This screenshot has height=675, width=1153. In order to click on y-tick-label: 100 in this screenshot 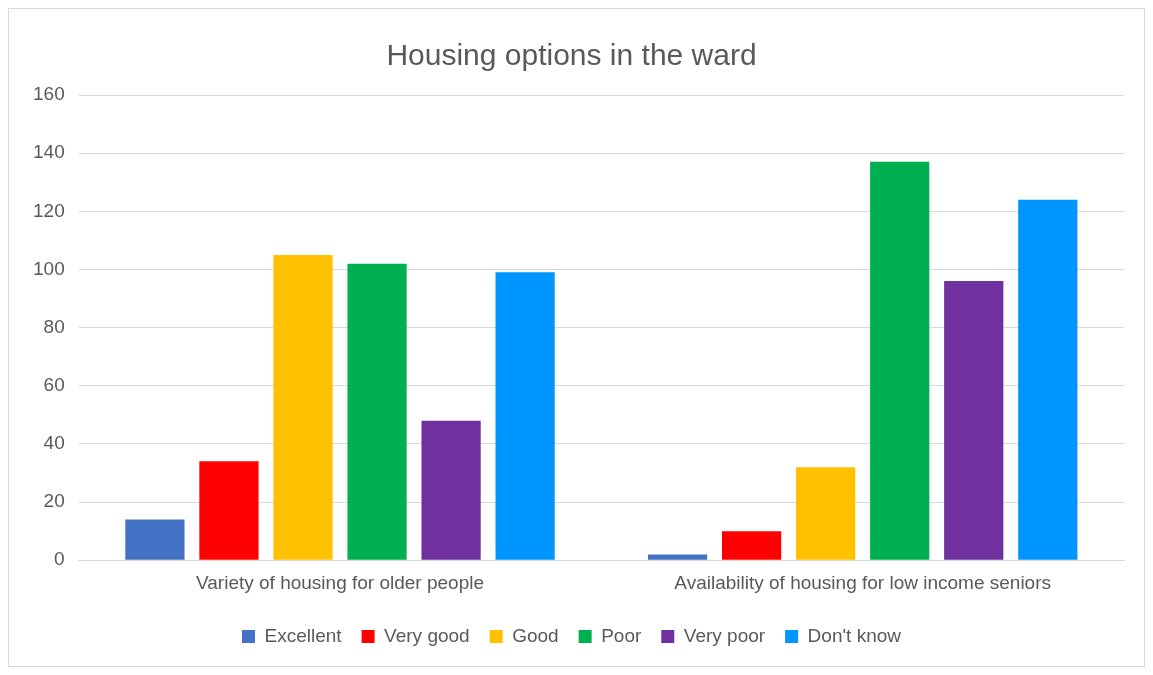, I will do `click(49, 268)`.